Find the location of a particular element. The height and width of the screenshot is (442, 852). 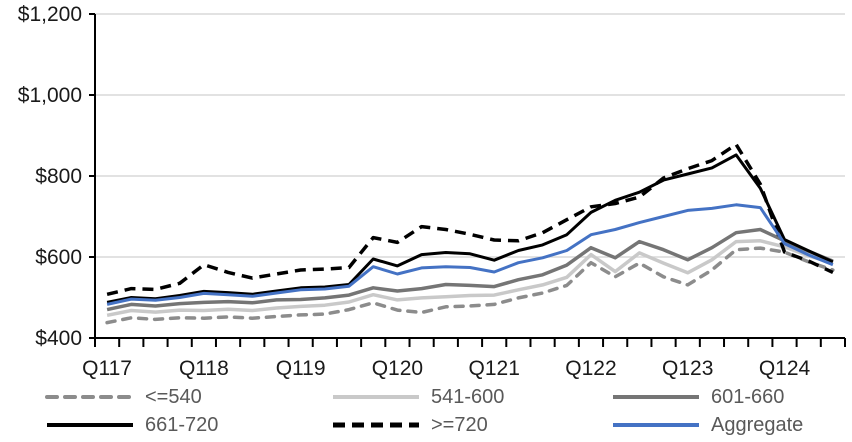

x-tick-label: Q121 is located at coordinates (494, 368).